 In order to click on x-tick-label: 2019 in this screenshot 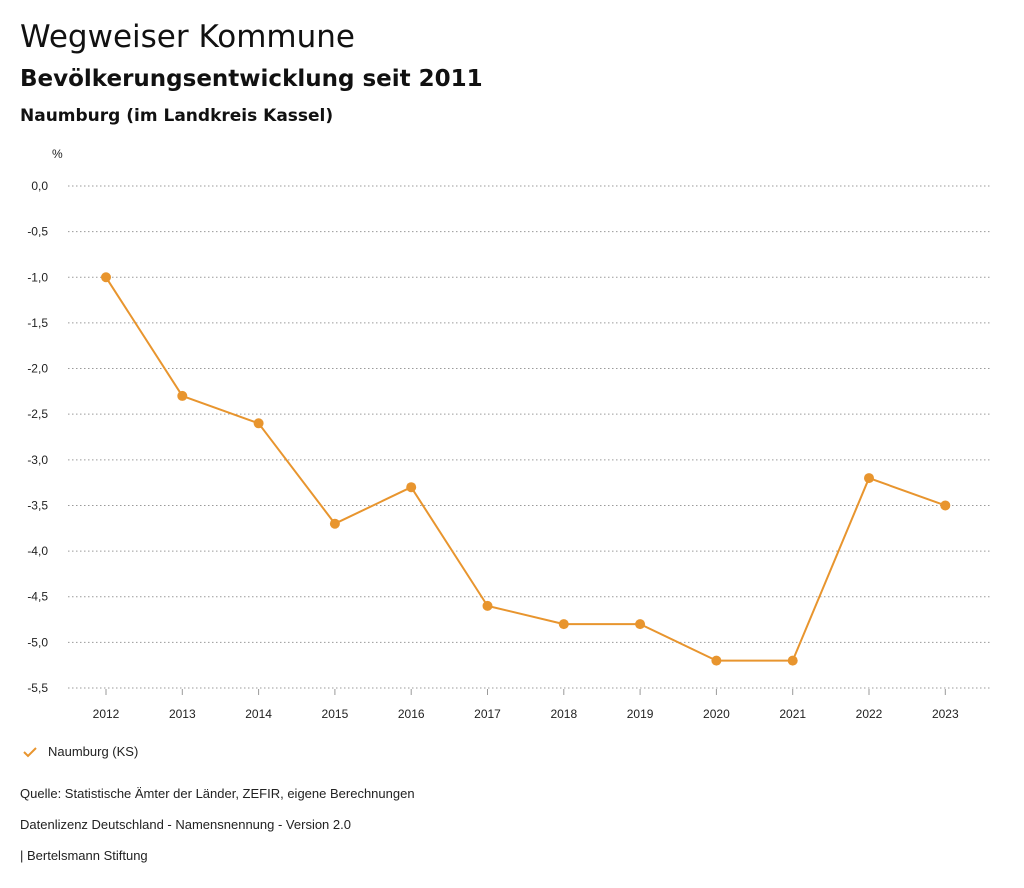, I will do `click(640, 714)`.